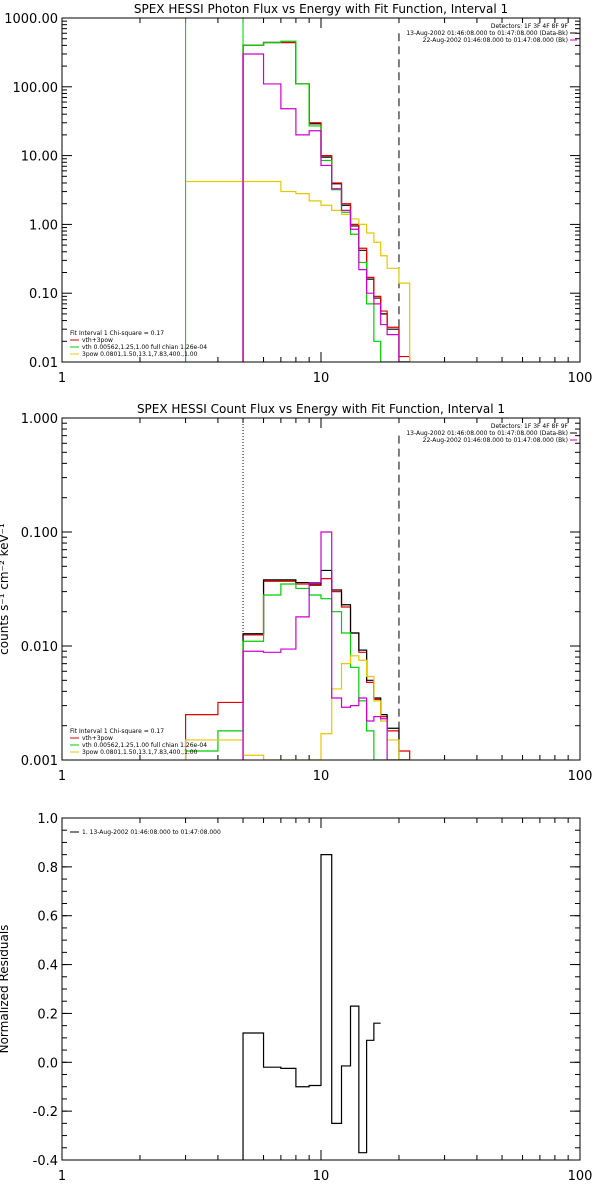 The width and height of the screenshot is (600, 1204). I want to click on y-tick-label: -0.4, so click(45, 1161).